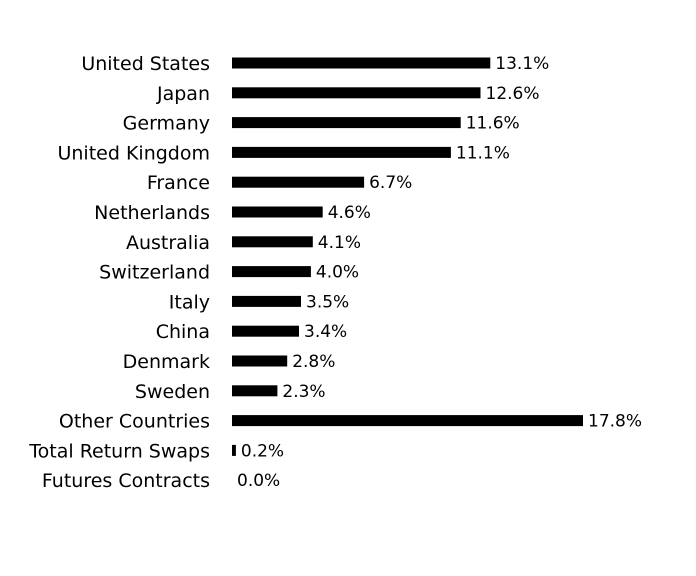 The image size is (696, 576). What do you see at coordinates (522, 64) in the screenshot?
I see `value-label: 13.1%` at bounding box center [522, 64].